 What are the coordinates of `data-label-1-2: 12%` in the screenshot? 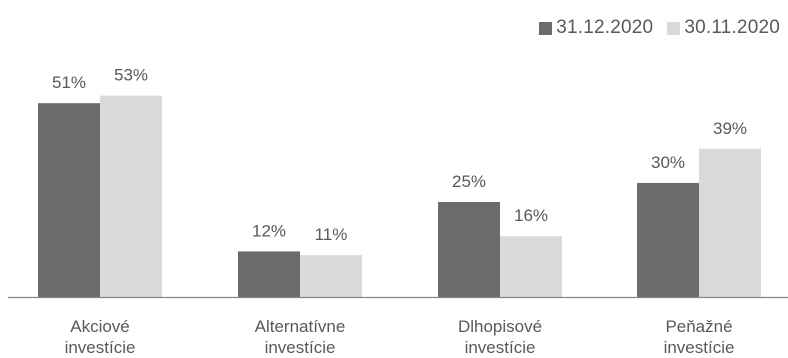 It's located at (269, 230).